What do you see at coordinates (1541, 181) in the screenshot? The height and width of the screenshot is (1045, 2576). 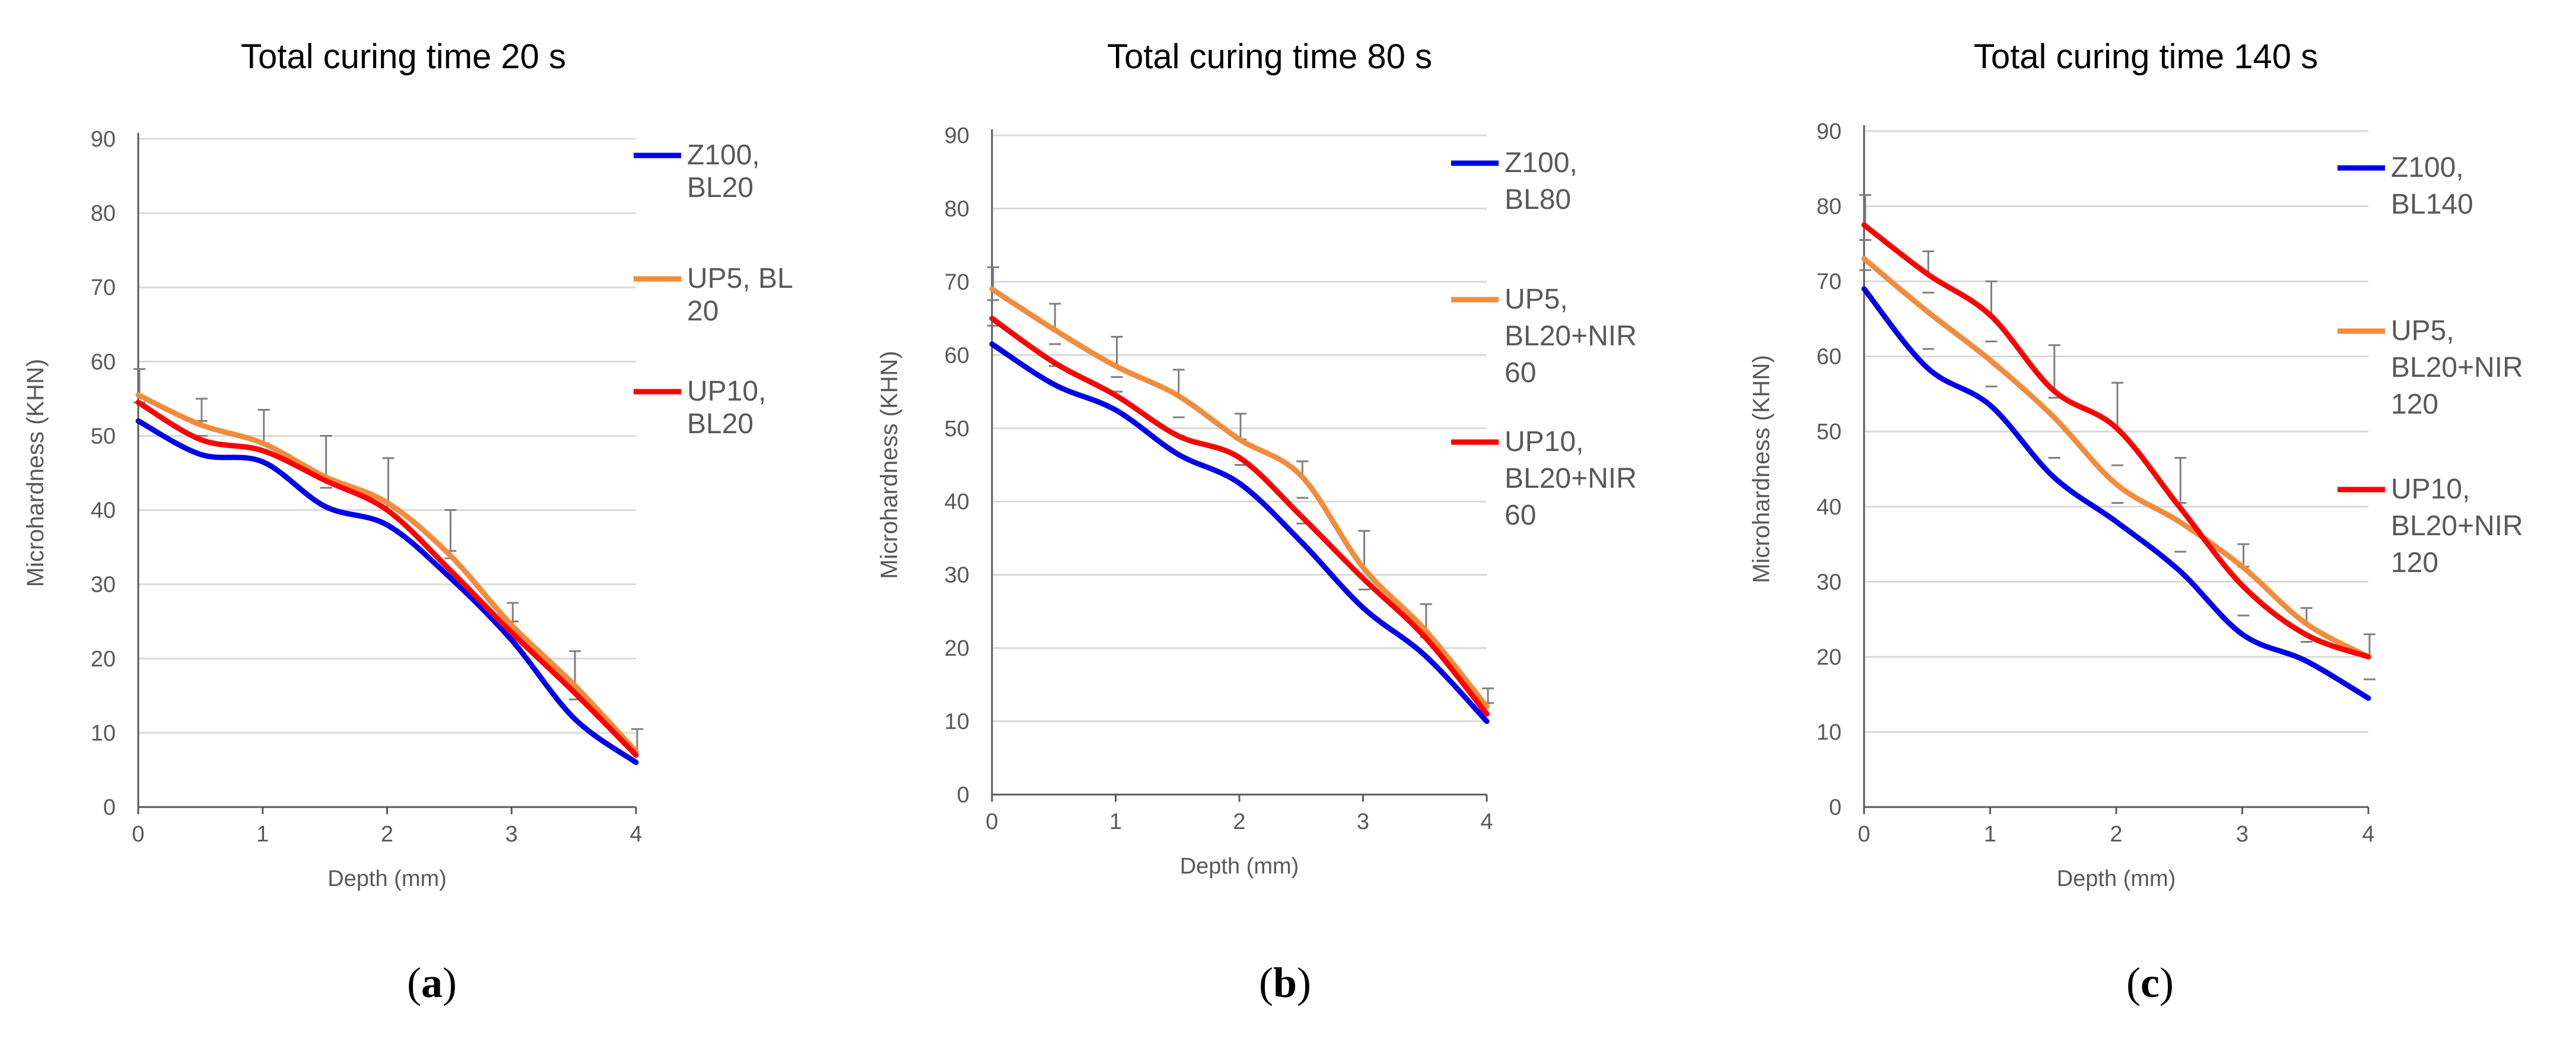 I see `legend-label-z100: Z100, BL80` at bounding box center [1541, 181].